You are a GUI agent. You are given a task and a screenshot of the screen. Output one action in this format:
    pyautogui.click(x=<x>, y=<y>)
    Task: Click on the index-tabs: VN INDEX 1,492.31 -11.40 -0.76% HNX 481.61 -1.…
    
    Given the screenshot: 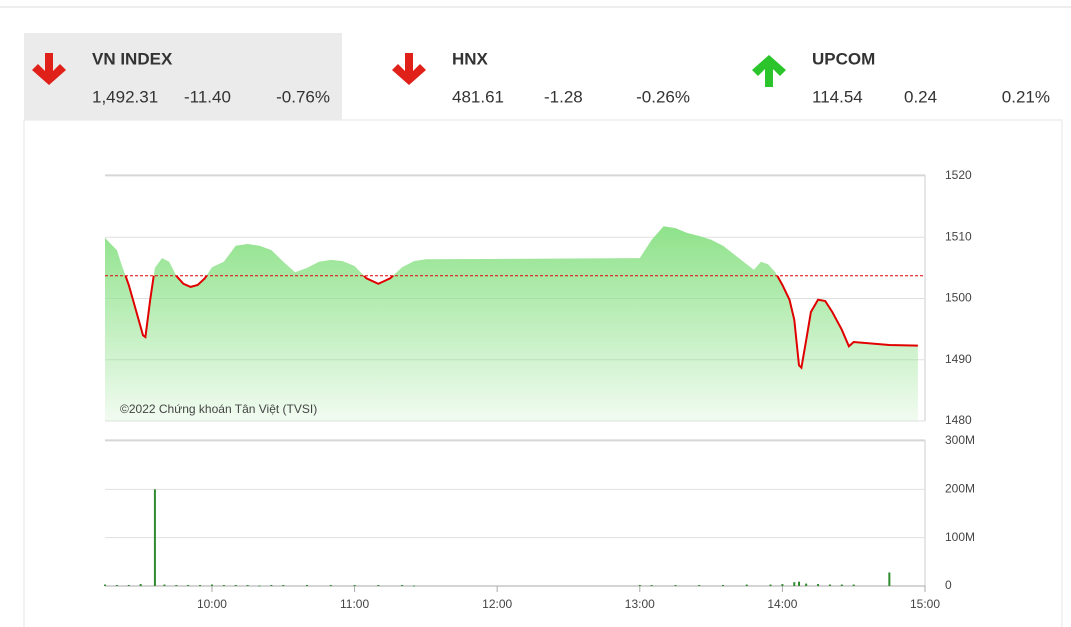 What is the action you would take?
    pyautogui.click(x=537, y=76)
    